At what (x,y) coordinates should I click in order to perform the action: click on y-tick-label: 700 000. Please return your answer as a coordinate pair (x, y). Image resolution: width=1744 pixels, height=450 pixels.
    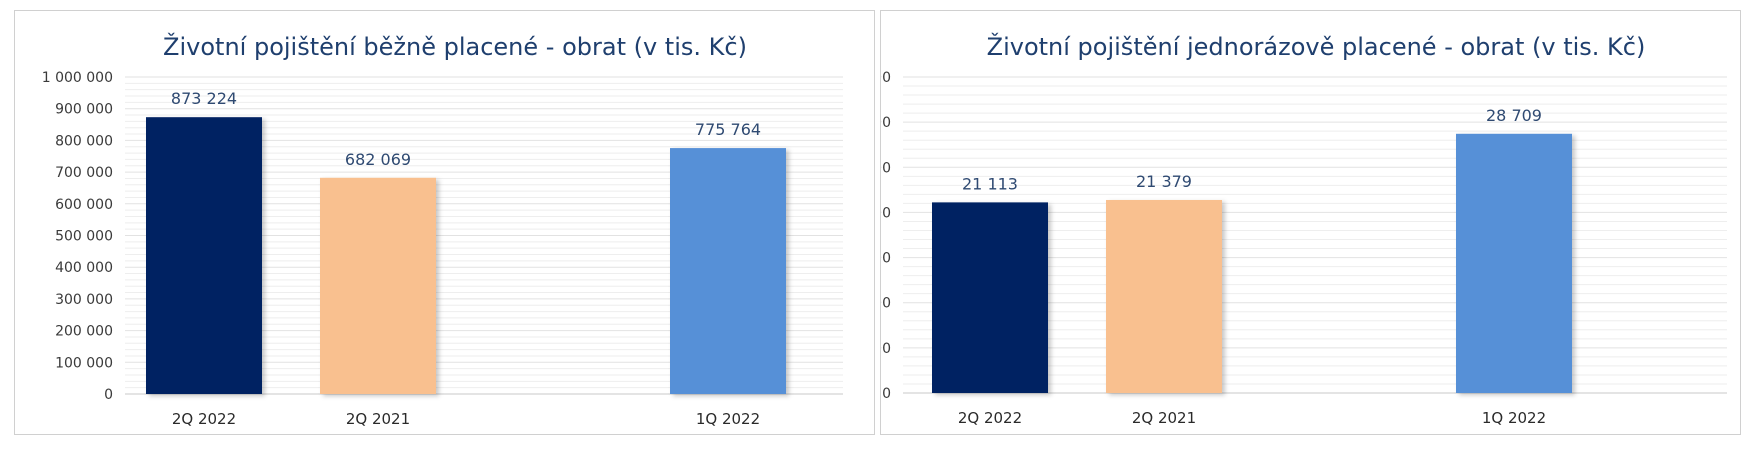
    Looking at the image, I should click on (84, 173).